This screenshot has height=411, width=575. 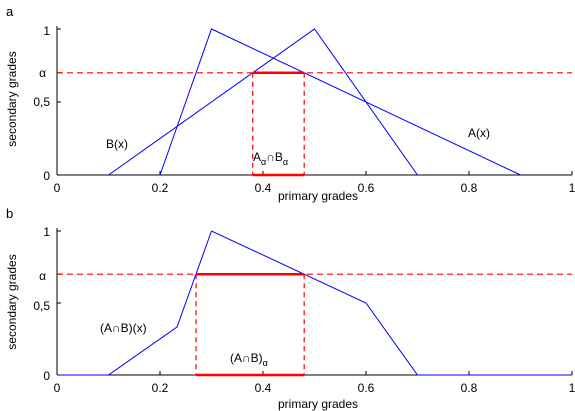 I want to click on panel-a-ylabel: secondary grades, so click(x=12, y=98).